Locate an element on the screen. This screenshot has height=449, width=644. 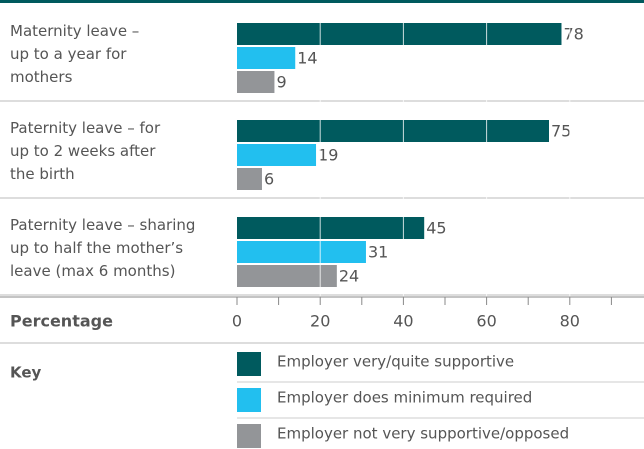
value-label: 75 is located at coordinates (561, 131).